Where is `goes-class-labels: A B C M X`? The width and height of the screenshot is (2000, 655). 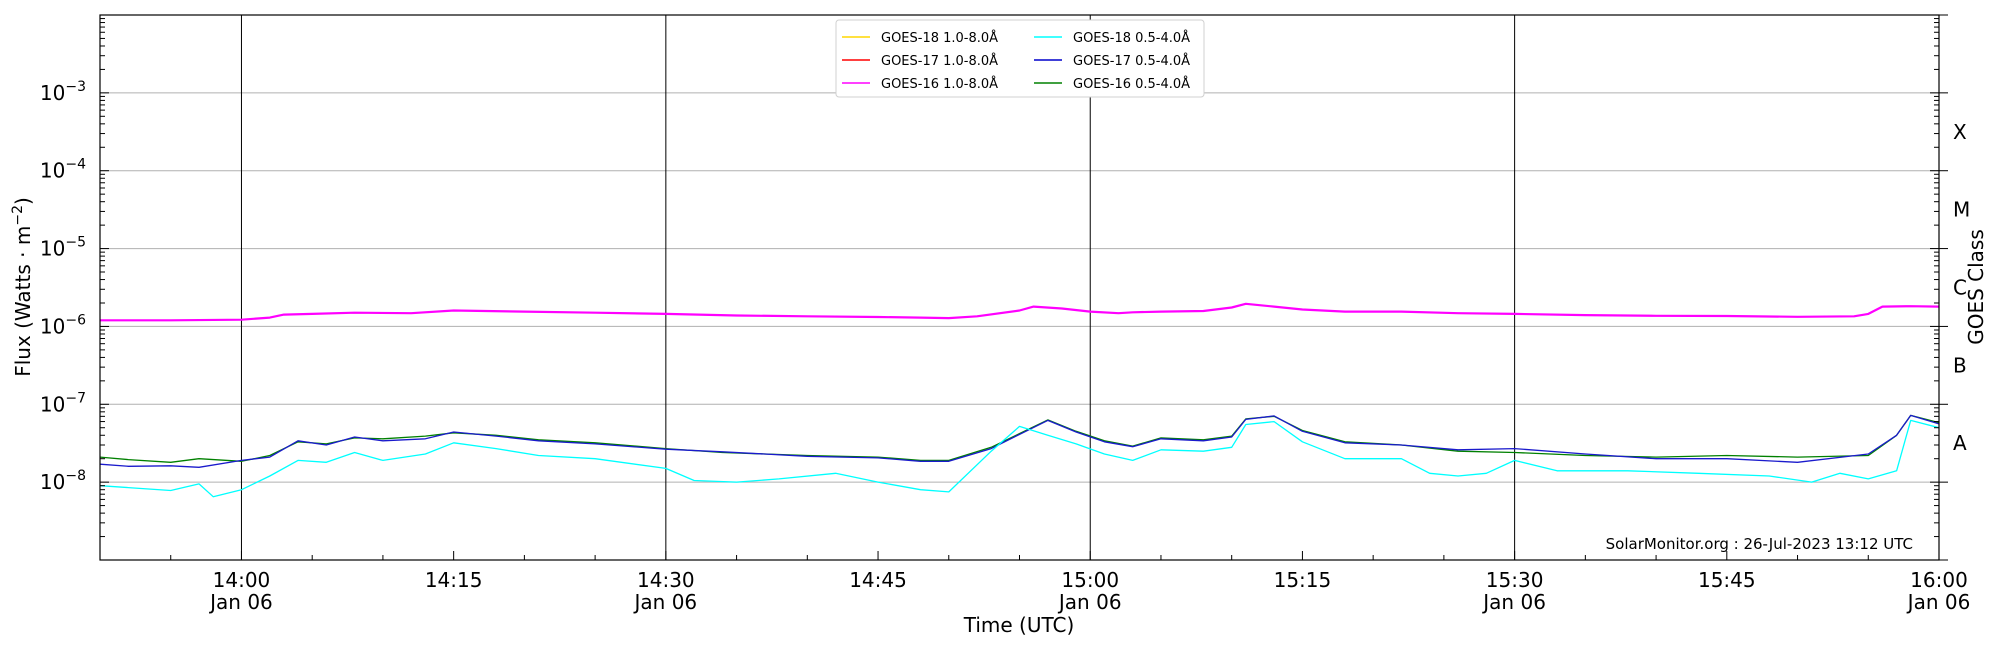 goes-class-labels: A B C M X is located at coordinates (1961, 287).